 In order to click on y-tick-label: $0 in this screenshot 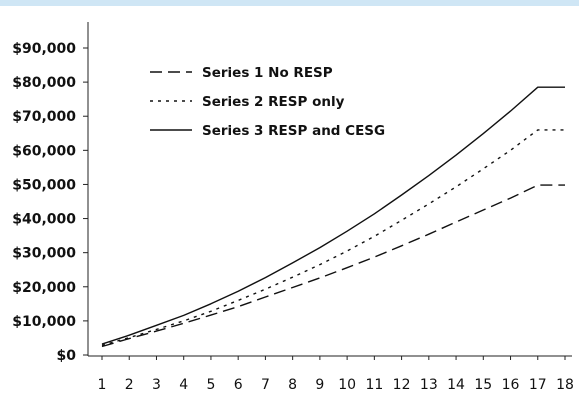, I will do `click(67, 356)`.